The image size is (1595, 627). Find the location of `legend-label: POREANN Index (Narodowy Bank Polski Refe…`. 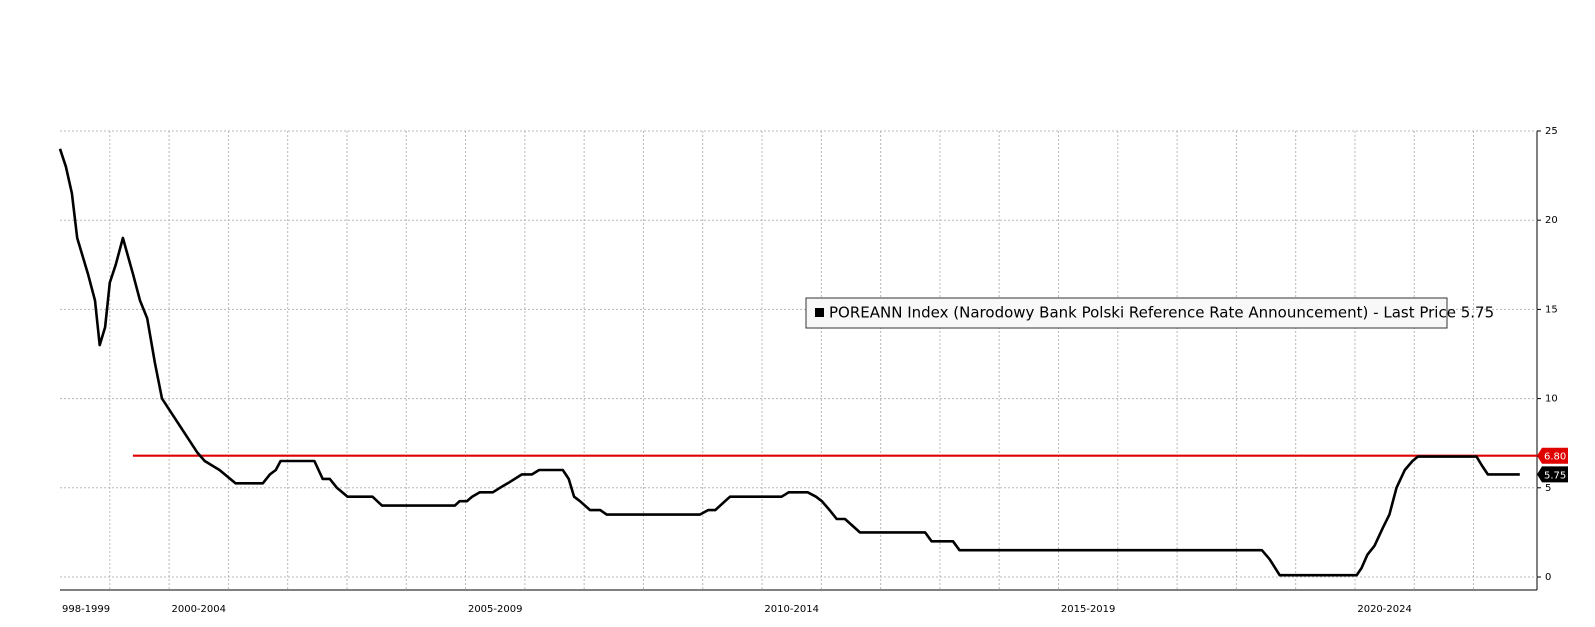

legend-label: POREANN Index (Narodowy Bank Polski Refe… is located at coordinates (1161, 313).